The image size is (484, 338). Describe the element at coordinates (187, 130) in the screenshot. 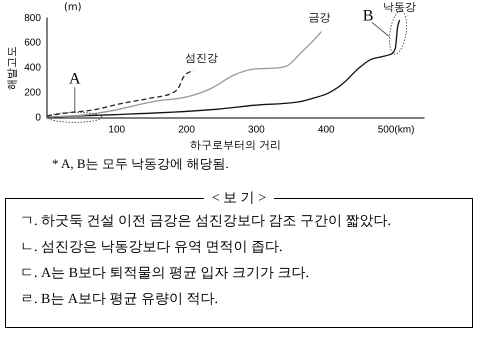

I see `x-tick-label: 200` at that location.